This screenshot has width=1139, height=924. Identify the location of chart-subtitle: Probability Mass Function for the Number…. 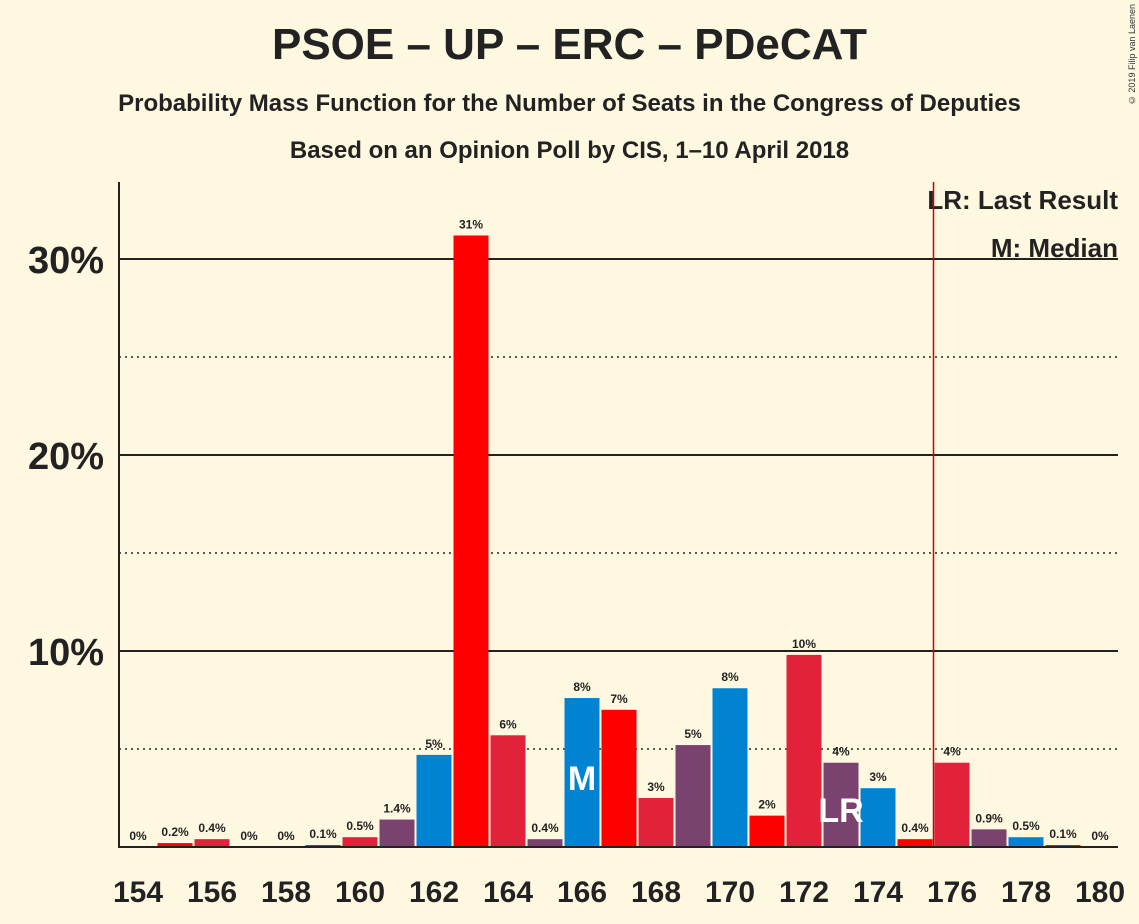
(569, 103).